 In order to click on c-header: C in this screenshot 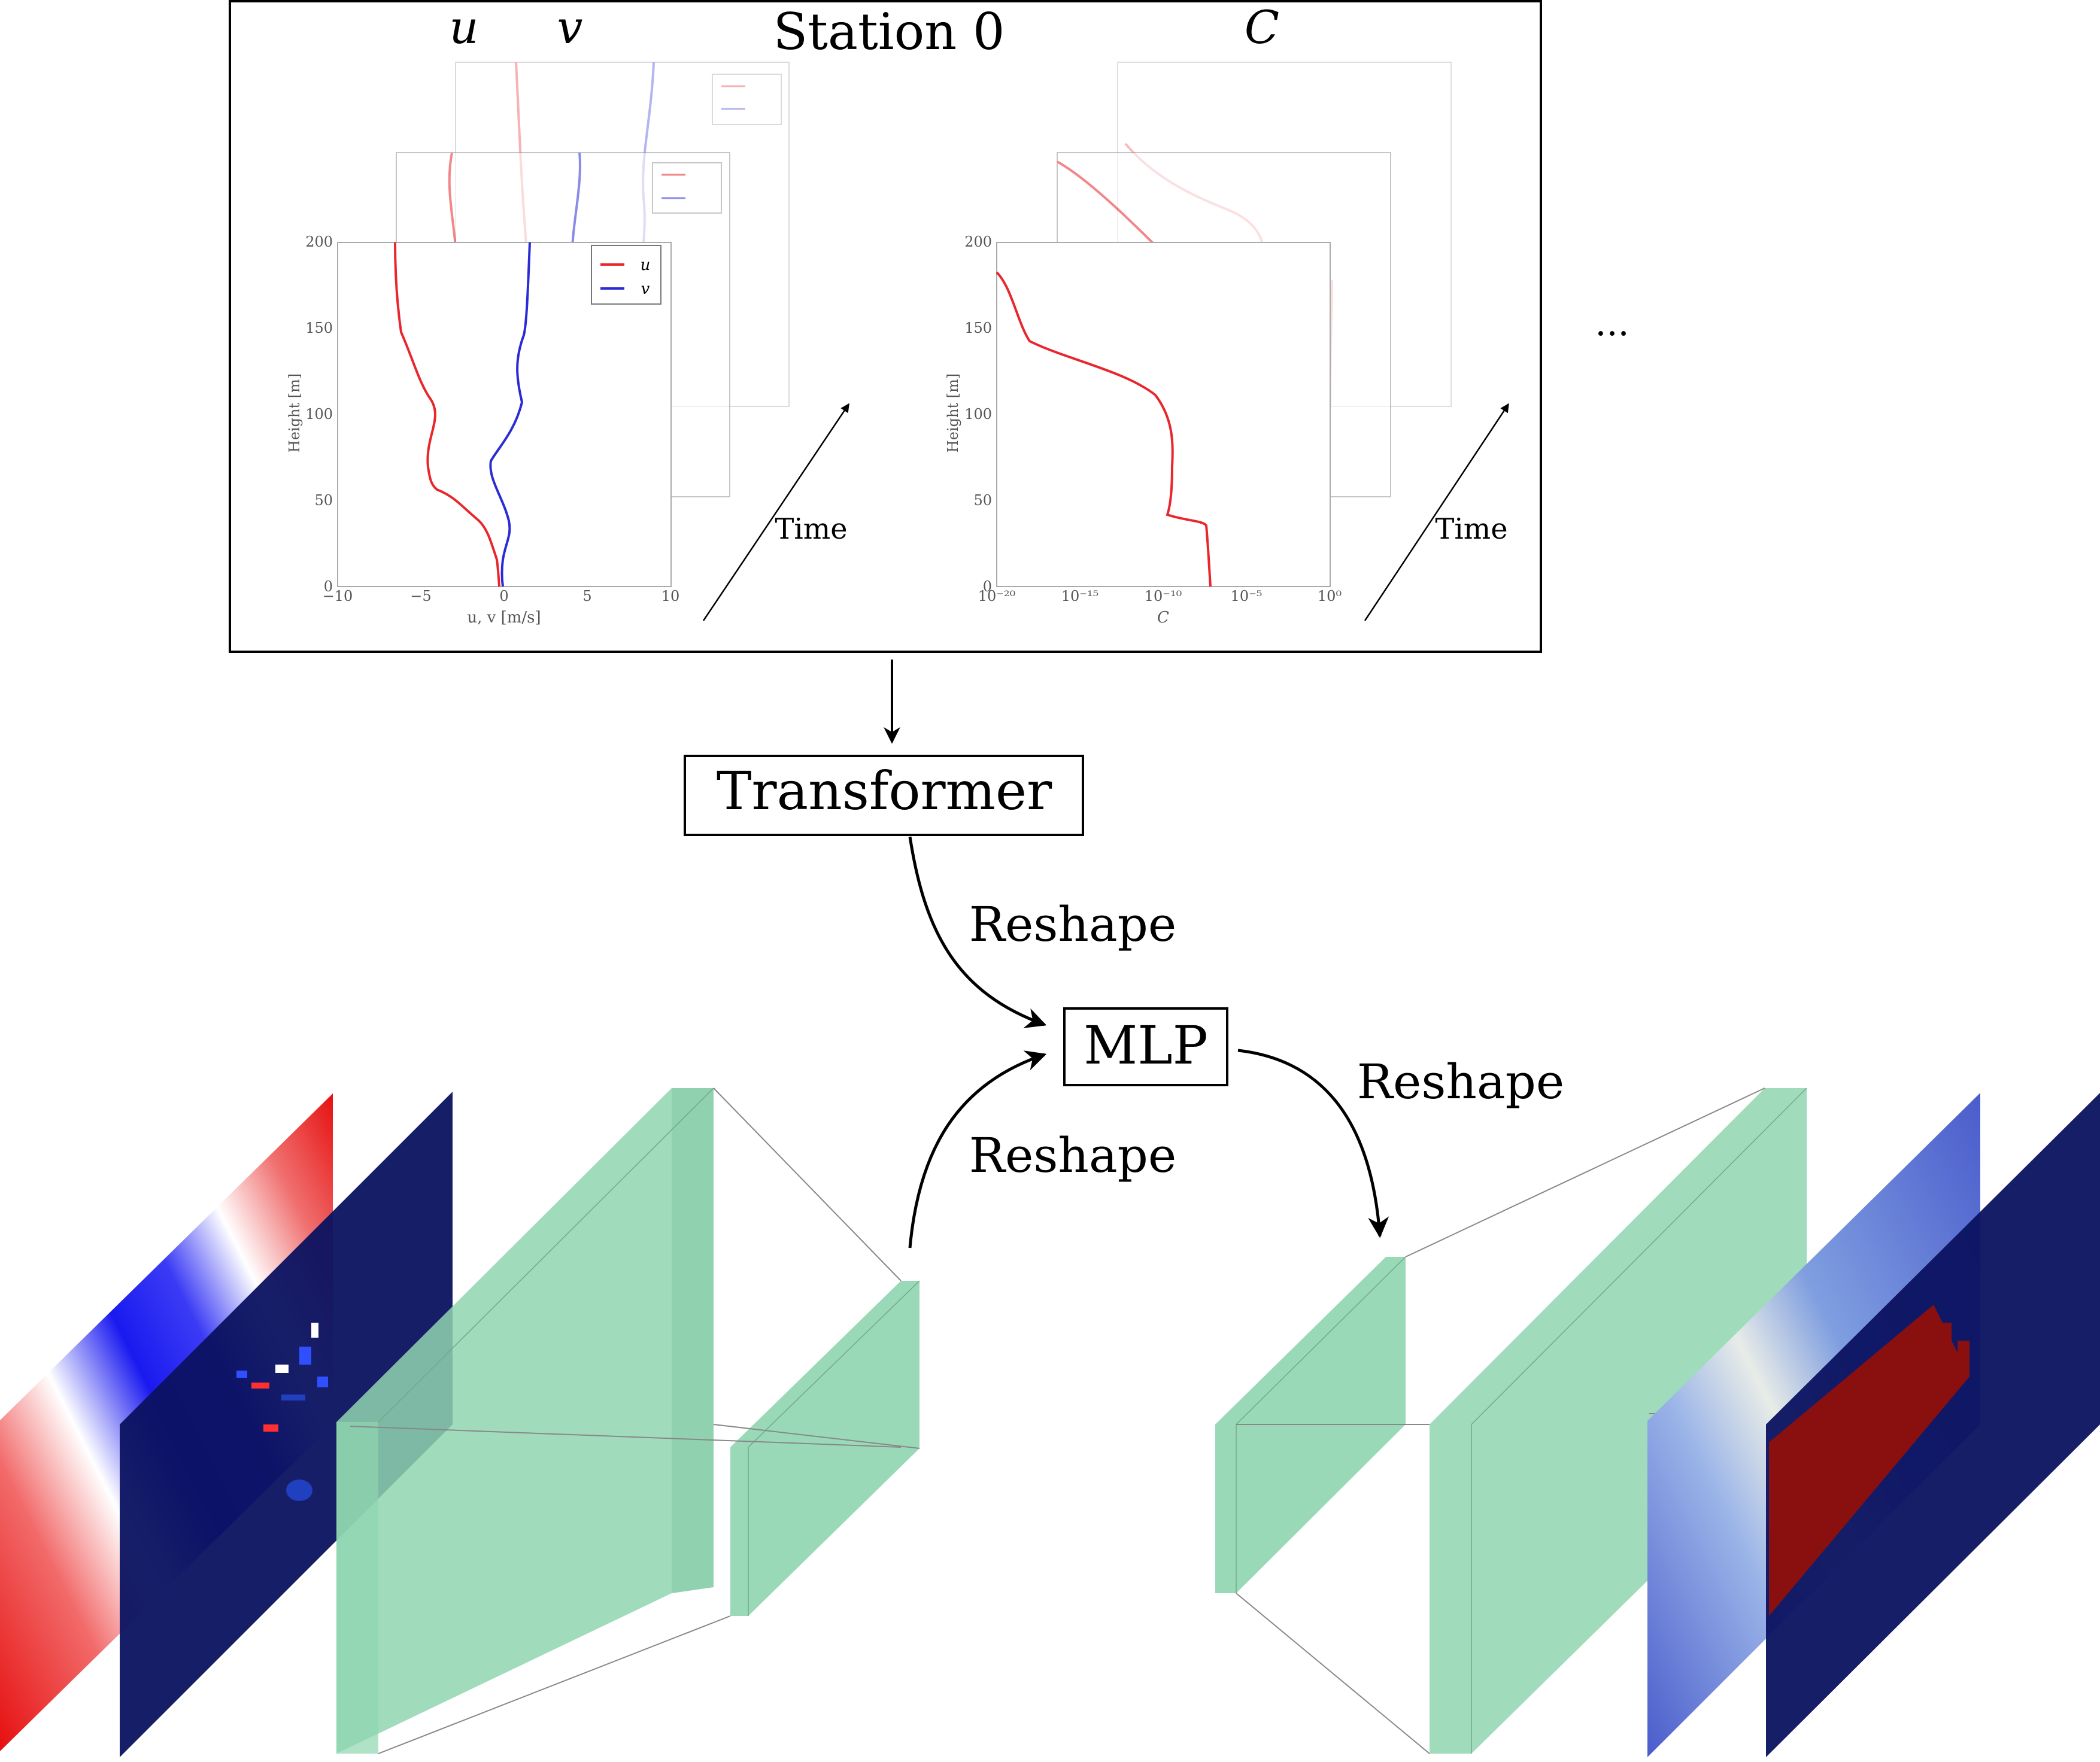, I will do `click(1262, 27)`.